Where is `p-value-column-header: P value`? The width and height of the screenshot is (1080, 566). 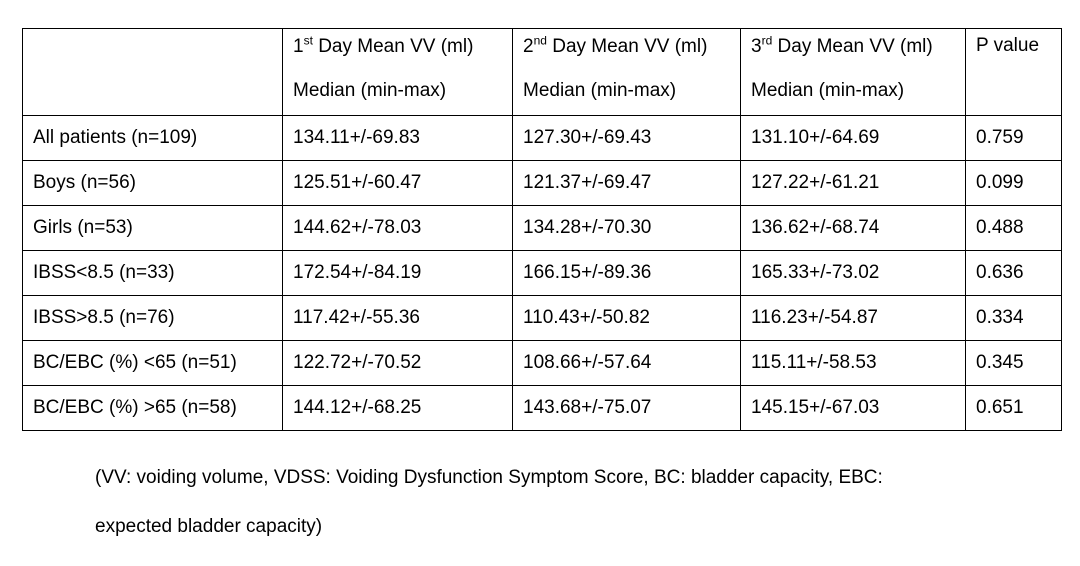
p-value-column-header: P value is located at coordinates (1013, 72).